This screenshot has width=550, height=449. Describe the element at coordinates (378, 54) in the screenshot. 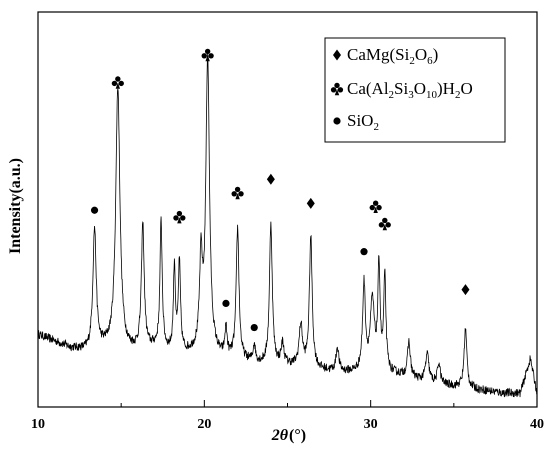

I see `legend-label-part: CaMg(Si` at that location.